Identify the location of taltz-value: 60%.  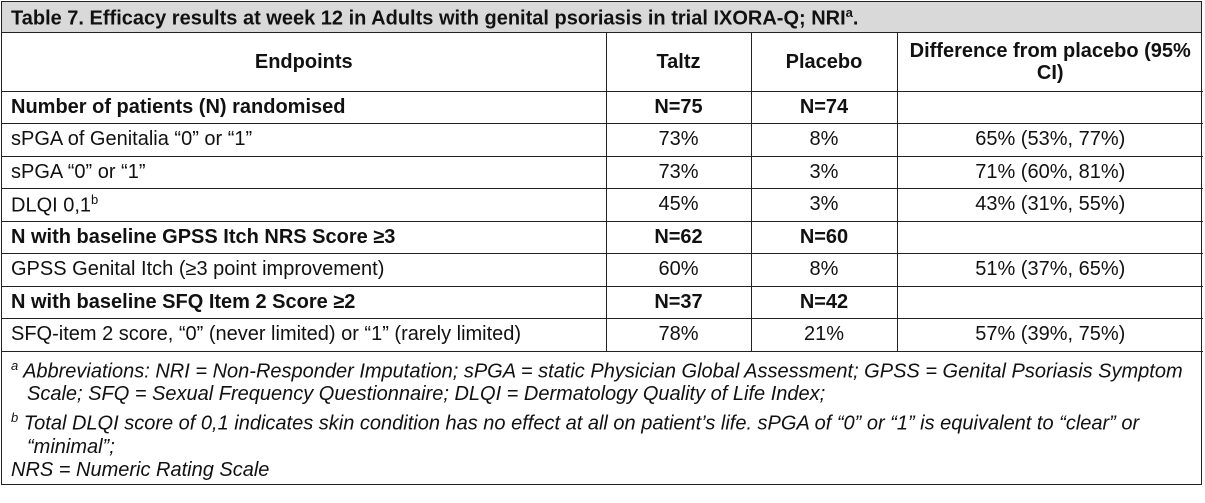
(678, 270).